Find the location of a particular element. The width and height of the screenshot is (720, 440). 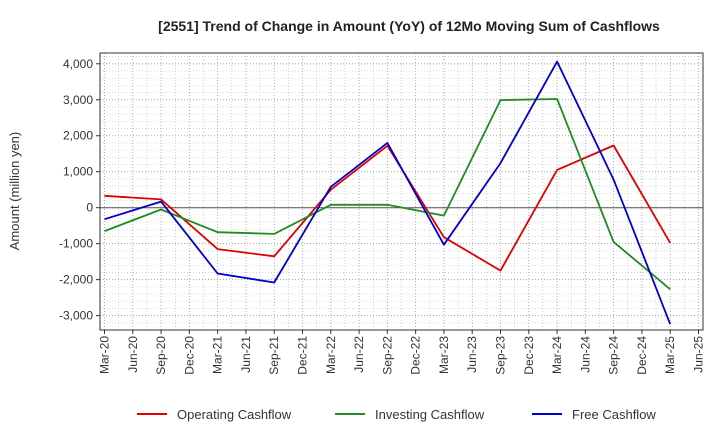

y-tick-label: 1,000 is located at coordinates (78, 172).